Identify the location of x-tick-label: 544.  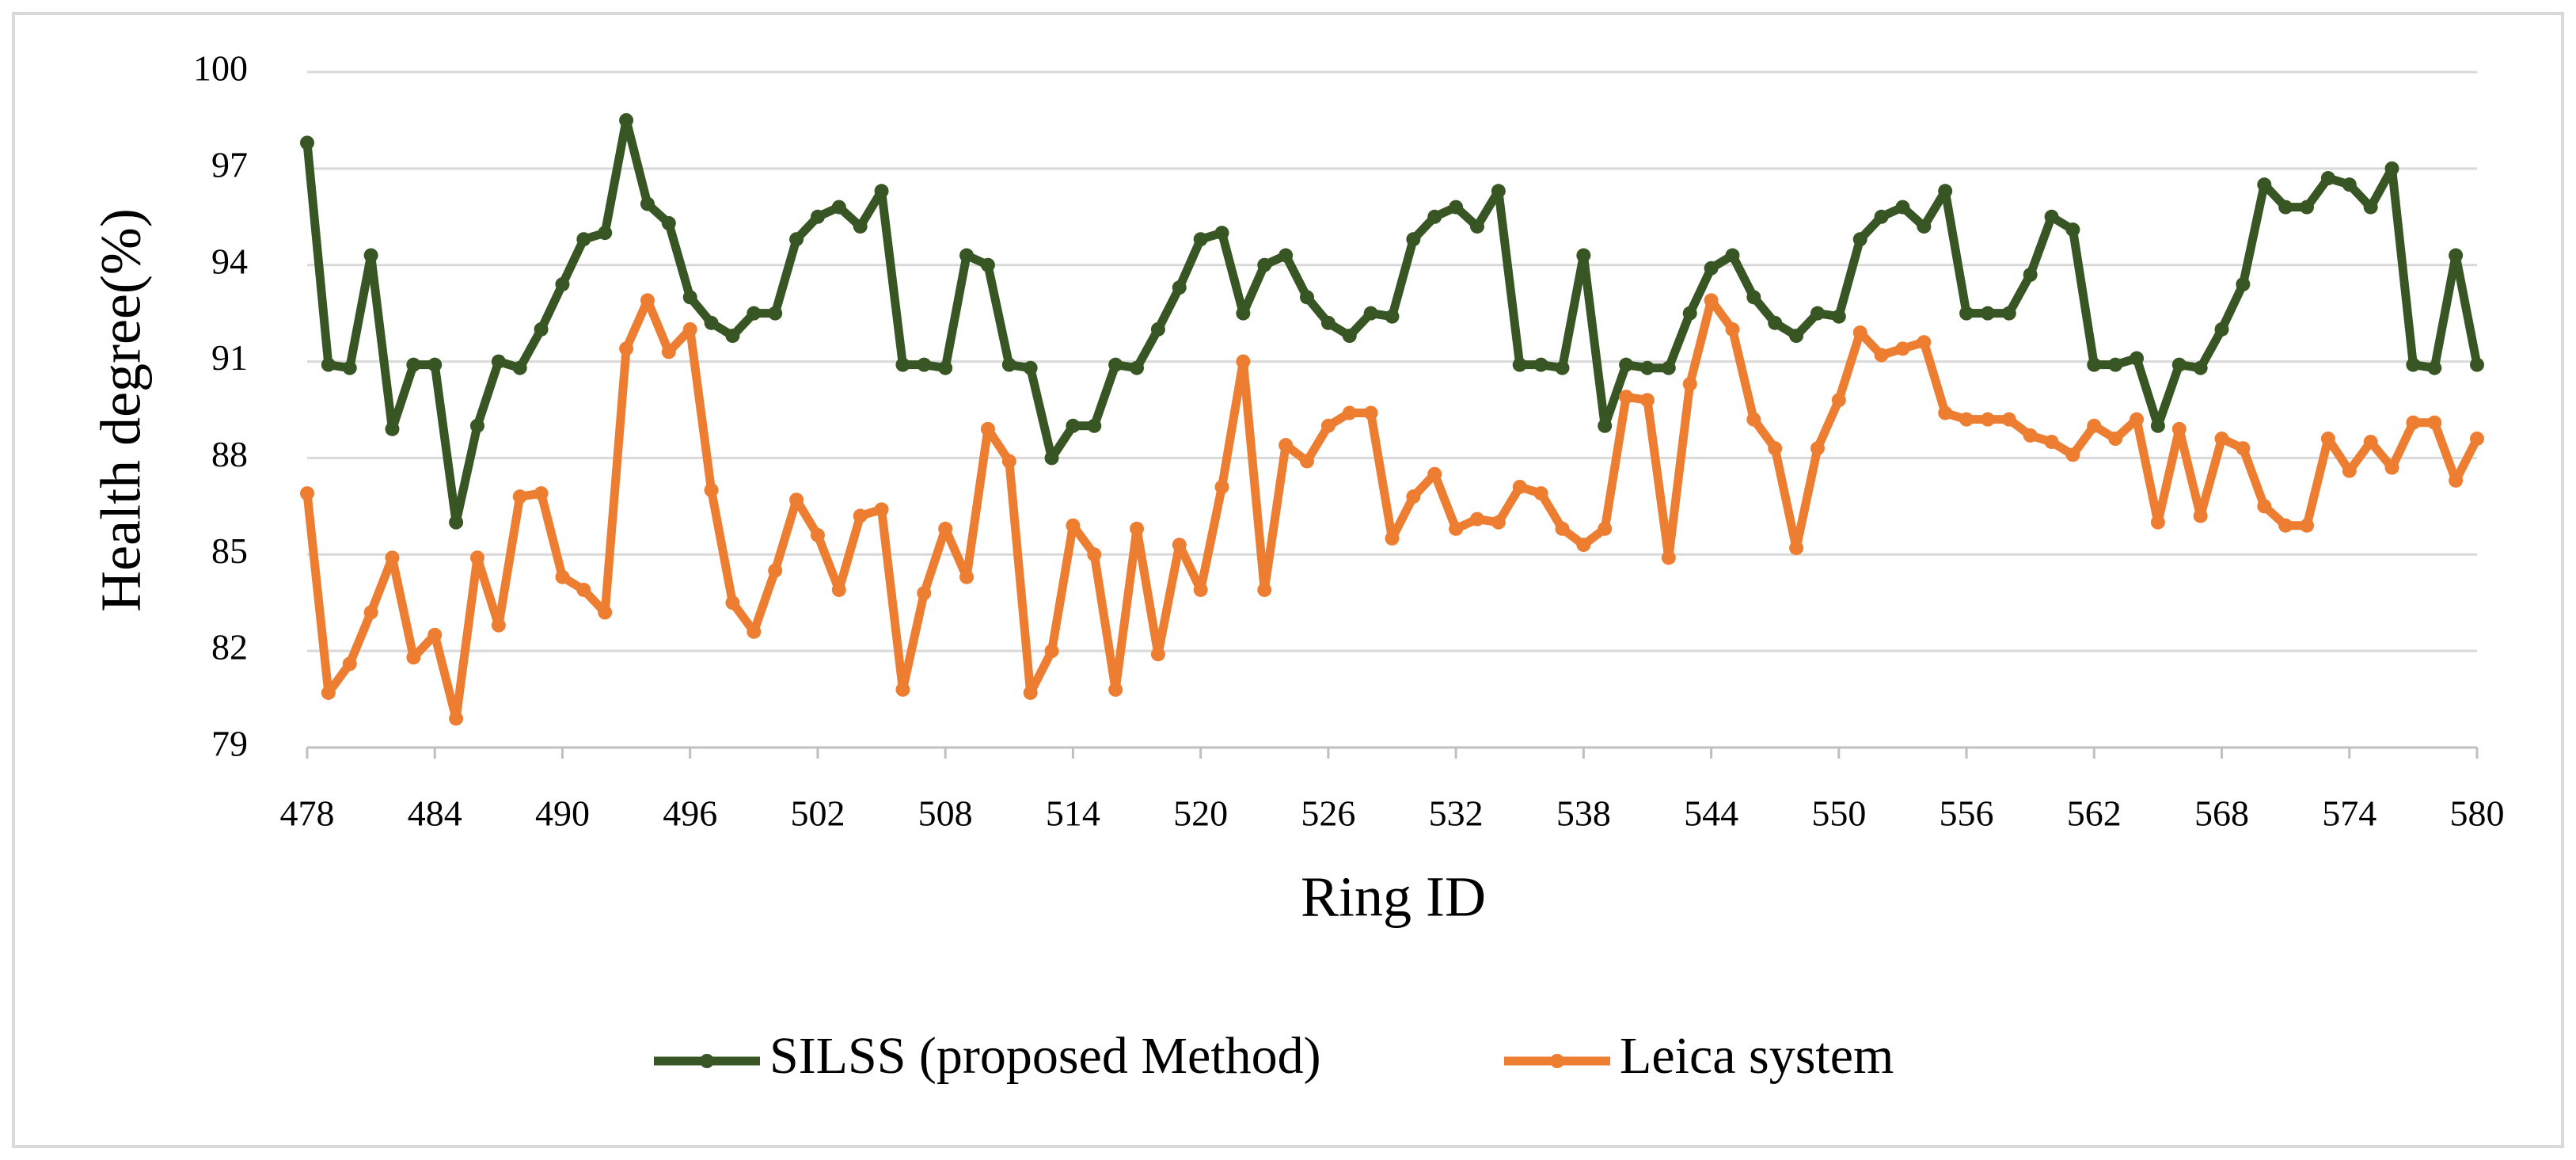
(1711, 813).